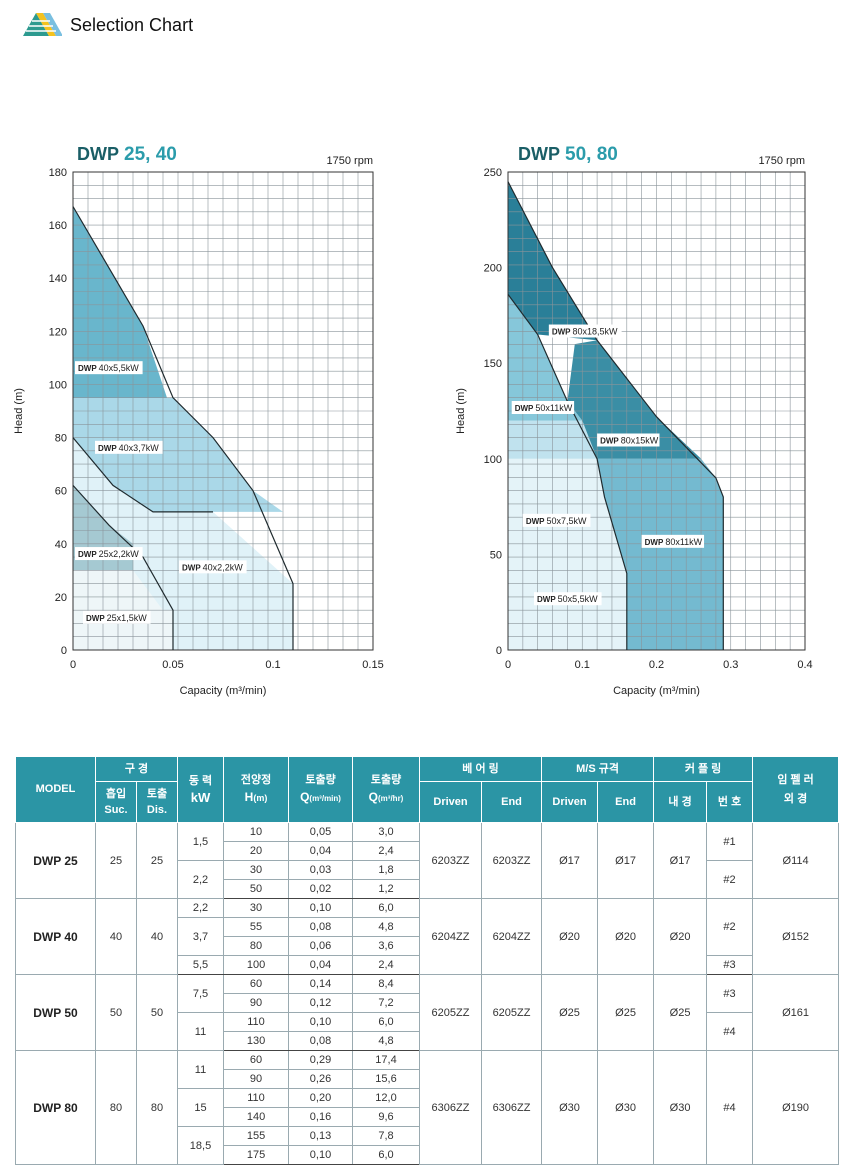 The width and height of the screenshot is (848, 1175). I want to click on capacity-min-cell: 0,26, so click(321, 1079).